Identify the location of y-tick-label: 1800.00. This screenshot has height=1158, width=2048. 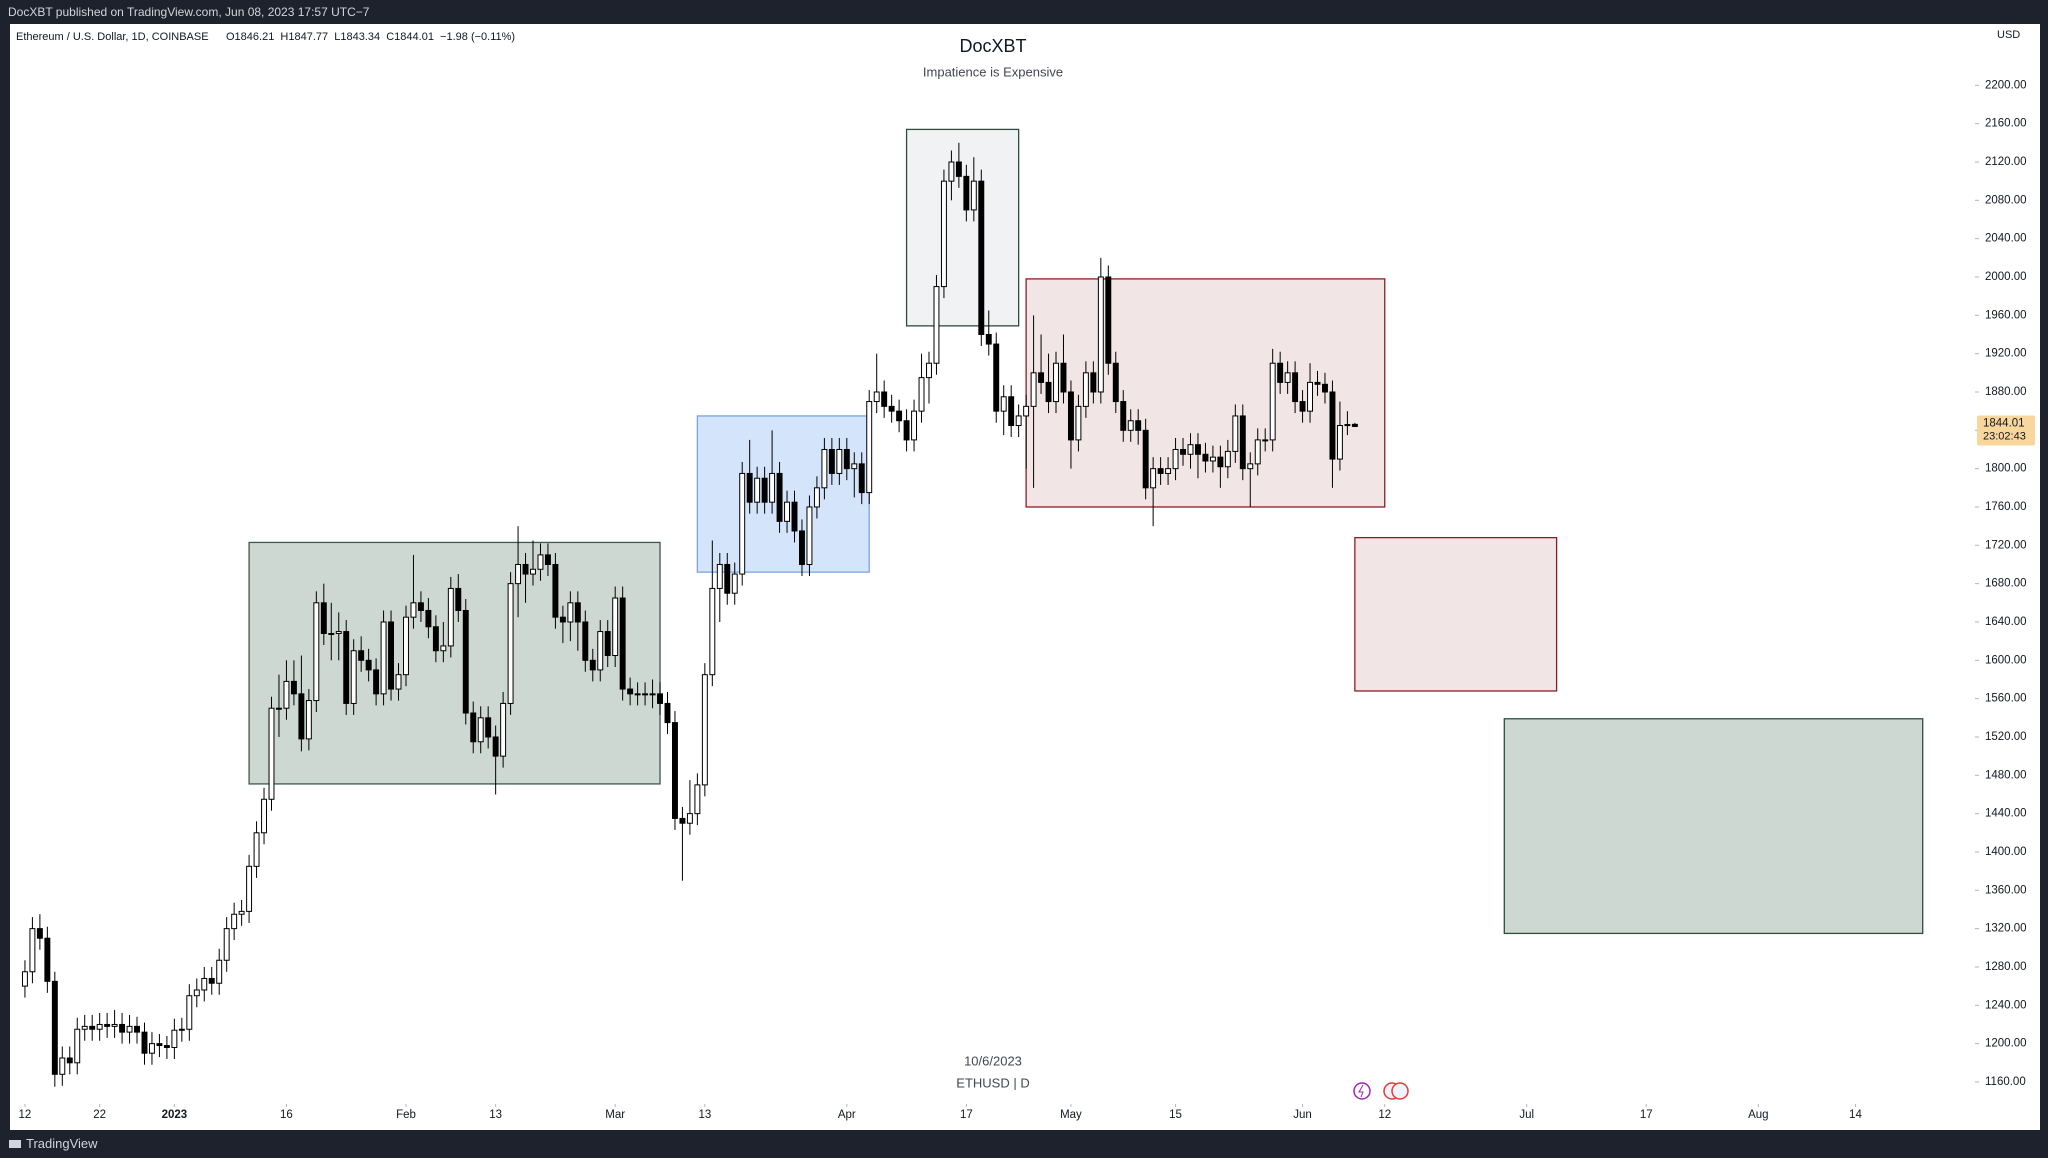
(2006, 469).